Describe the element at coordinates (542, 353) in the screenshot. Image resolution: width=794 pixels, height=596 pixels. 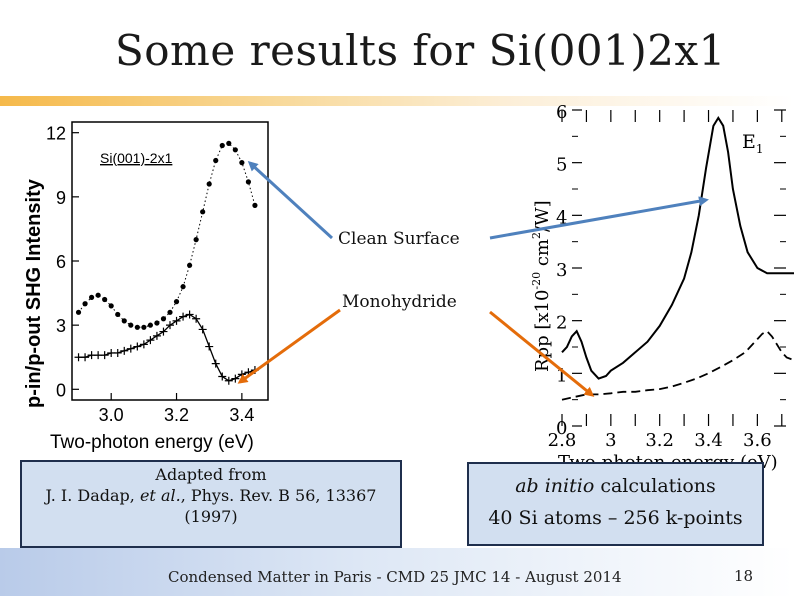
I see `monohydride-arrow-right` at that location.